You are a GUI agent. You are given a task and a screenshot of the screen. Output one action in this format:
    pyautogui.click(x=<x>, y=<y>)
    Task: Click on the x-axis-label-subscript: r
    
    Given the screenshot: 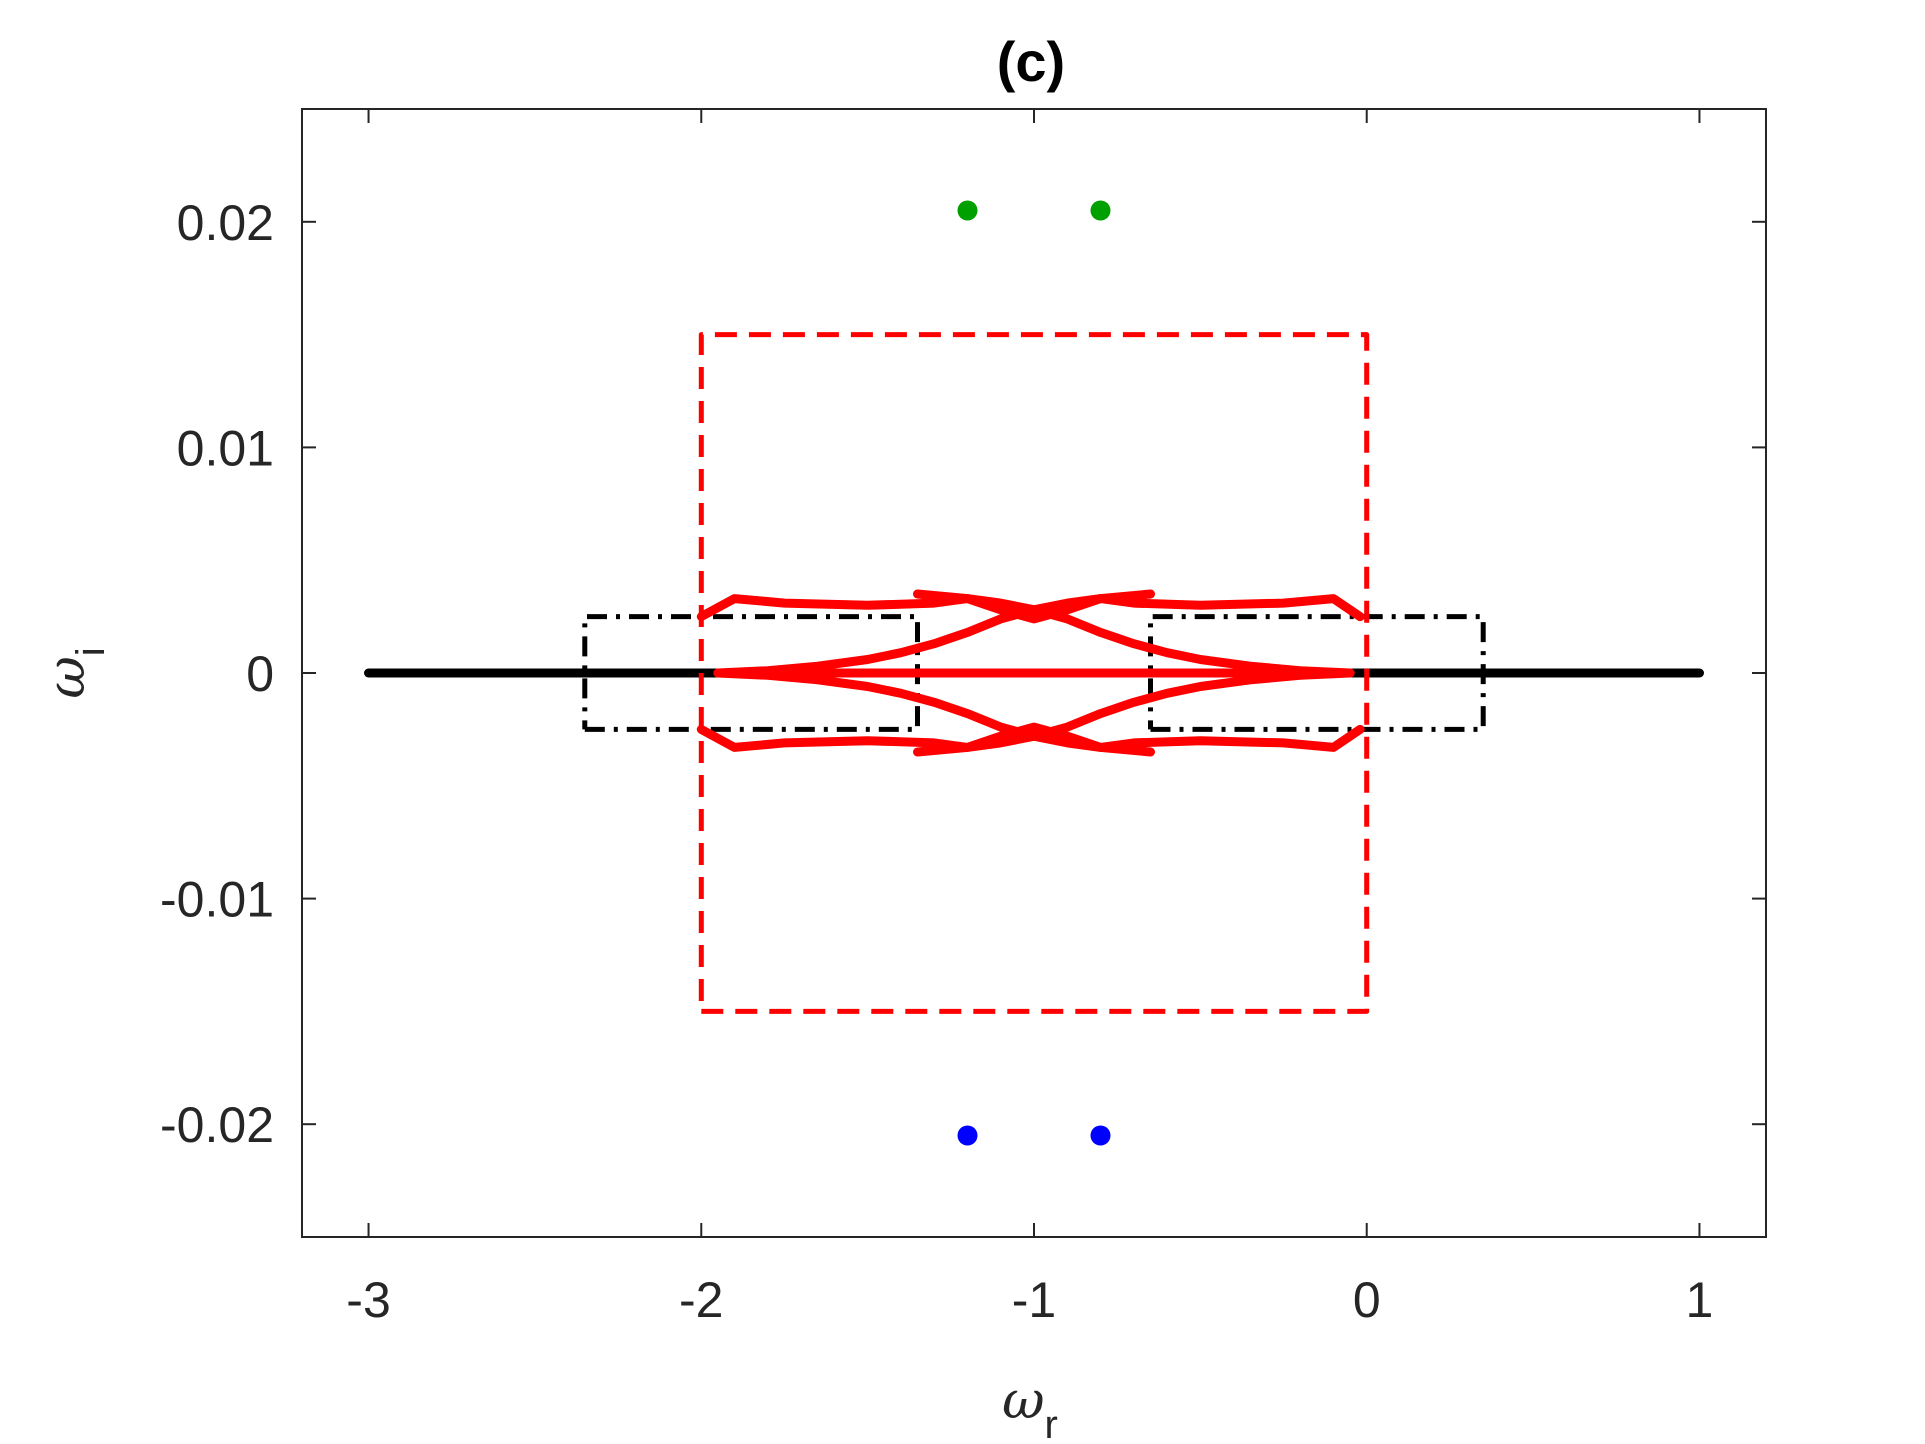 What is the action you would take?
    pyautogui.click(x=1051, y=1423)
    